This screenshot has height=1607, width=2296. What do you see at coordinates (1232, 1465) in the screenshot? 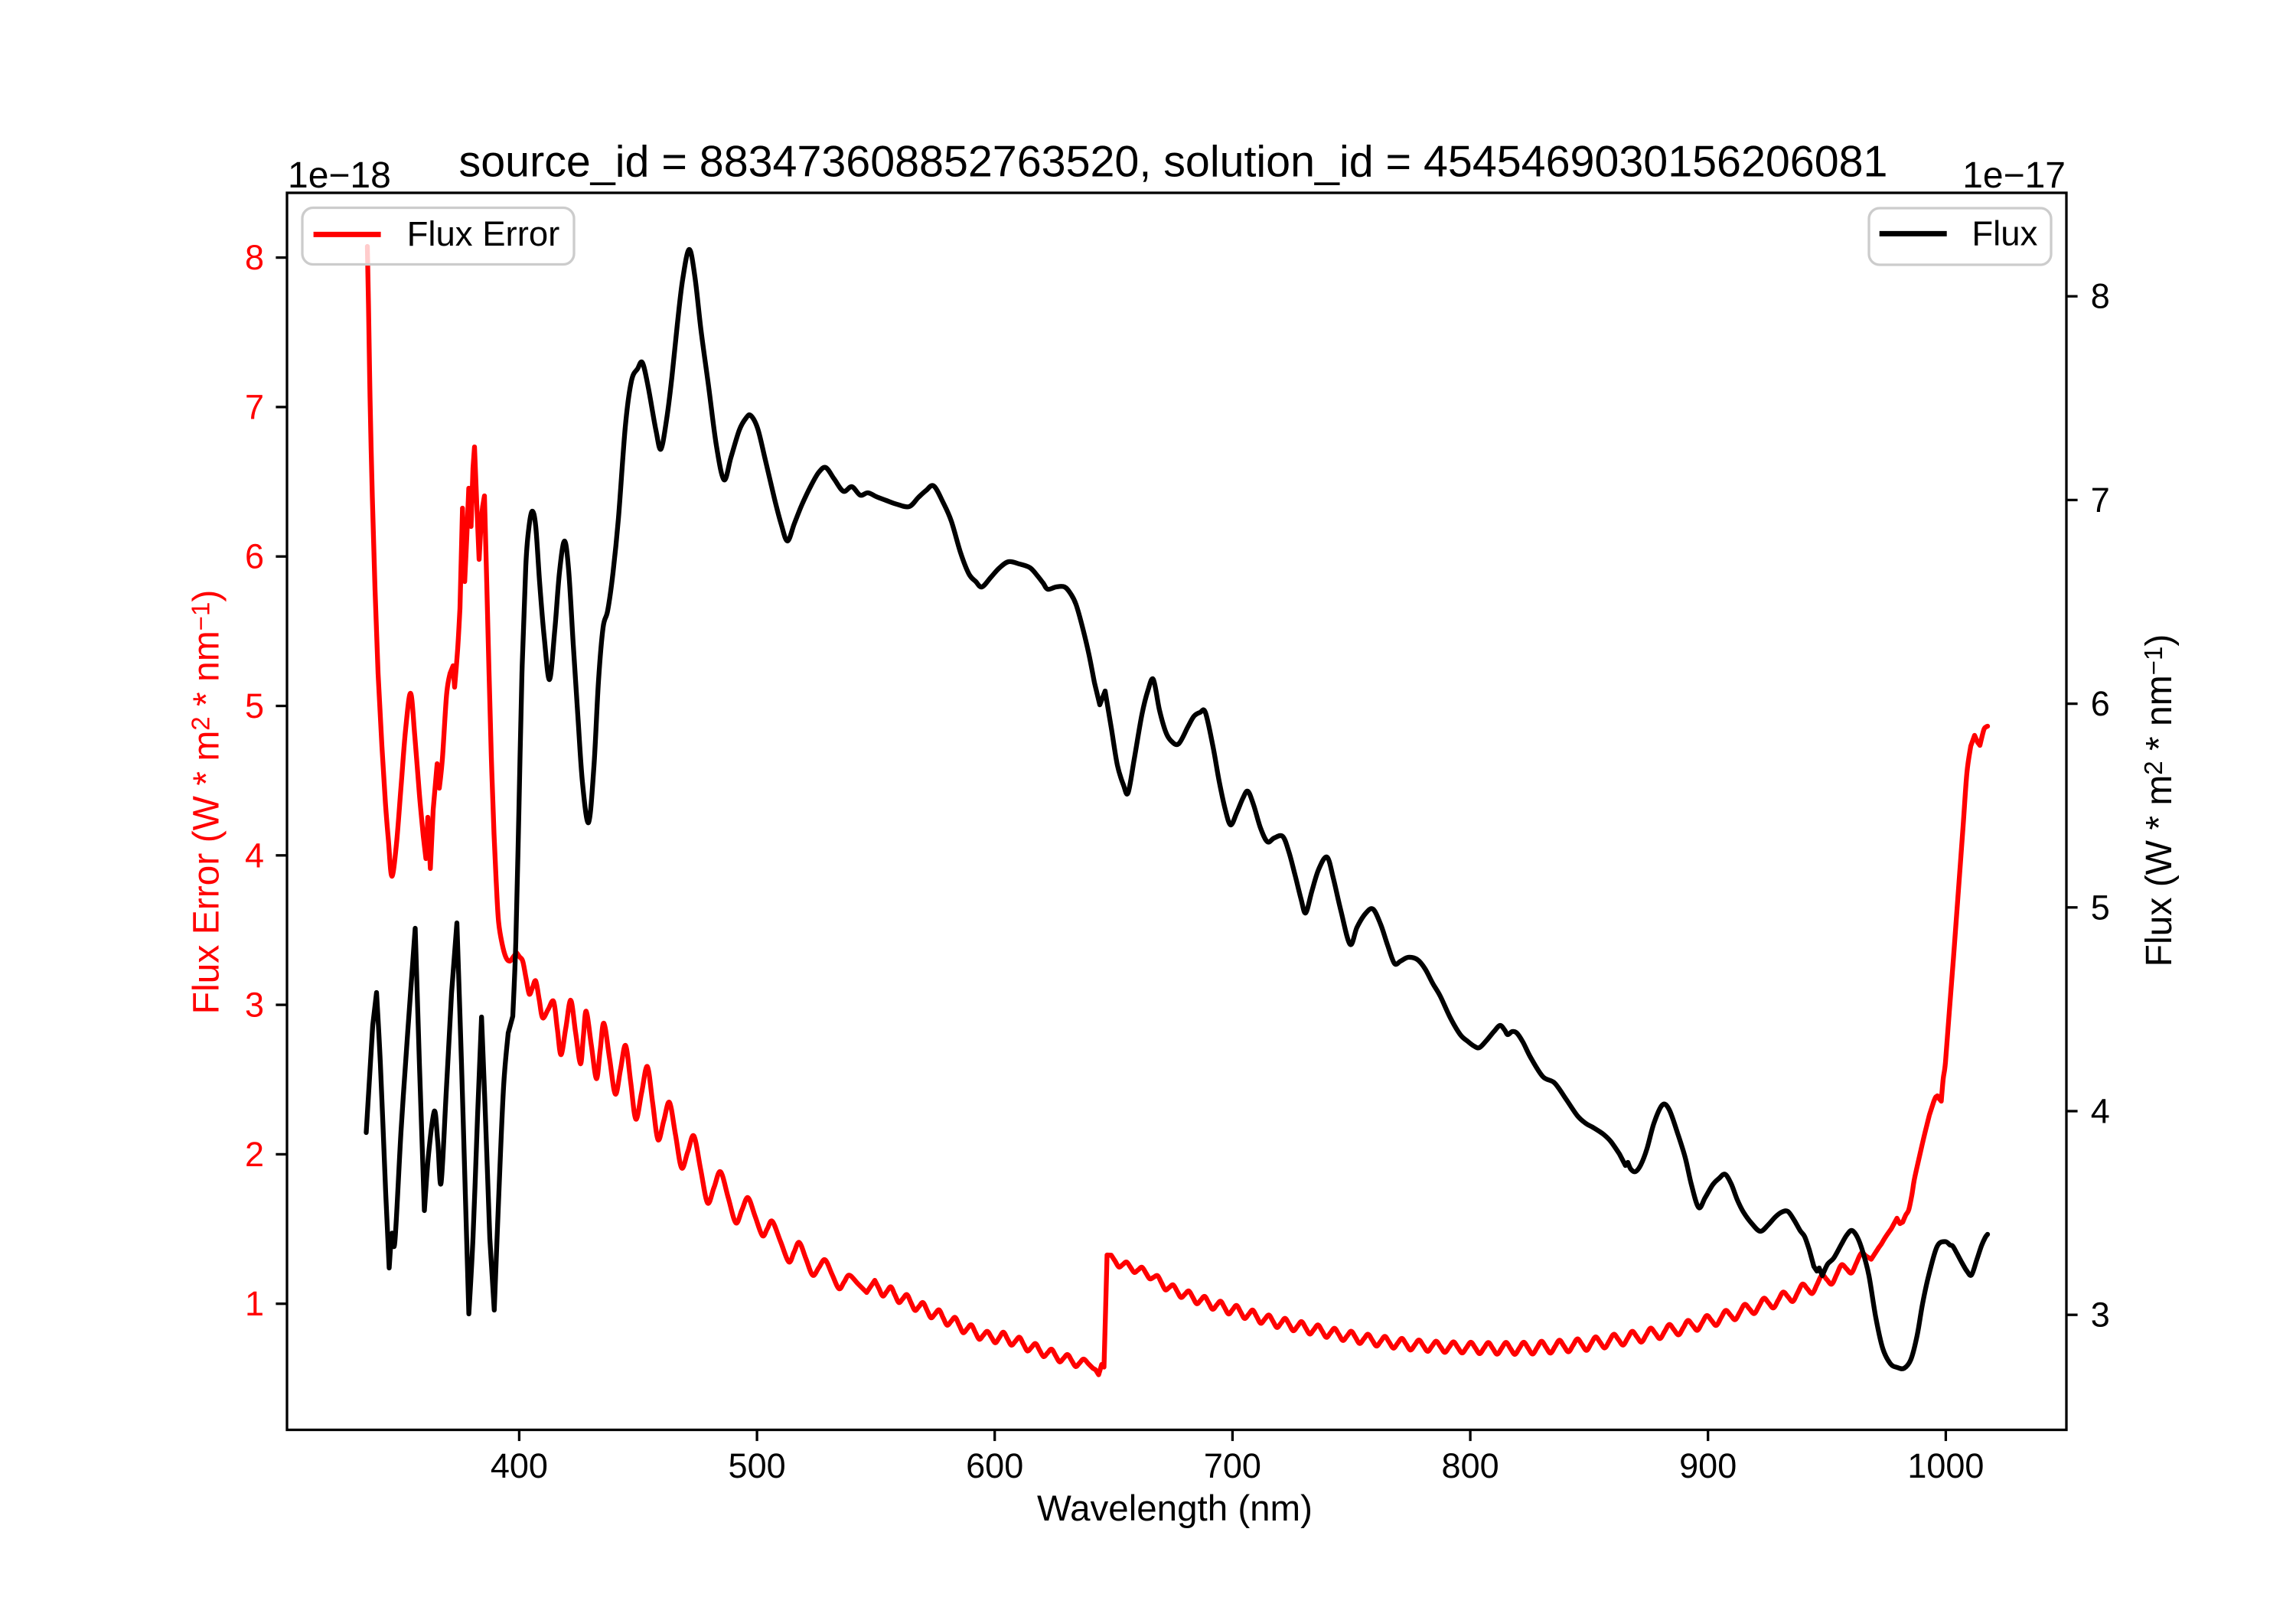
I see `svg-text: 700` at bounding box center [1232, 1465].